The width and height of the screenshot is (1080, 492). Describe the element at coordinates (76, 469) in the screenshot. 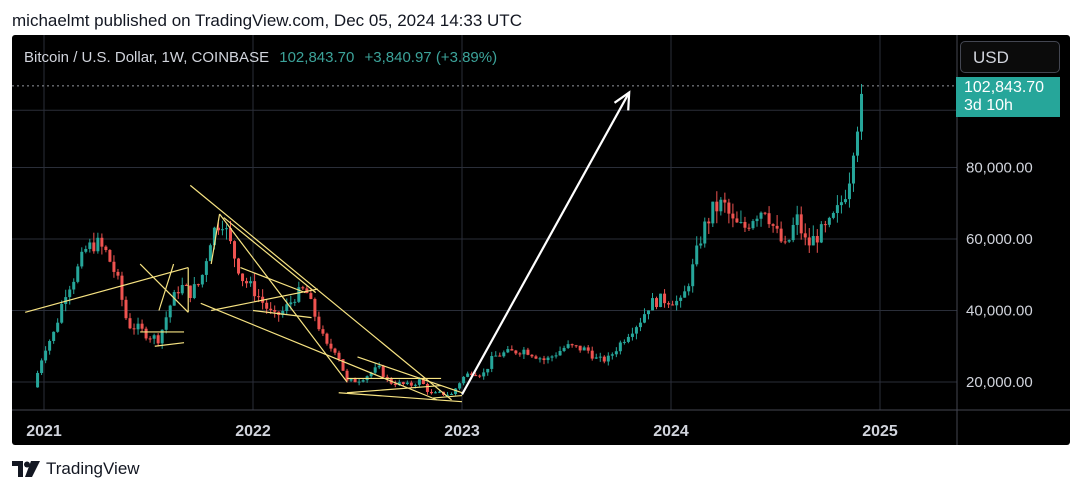

I see `tradingview-logo: TradingView` at that location.